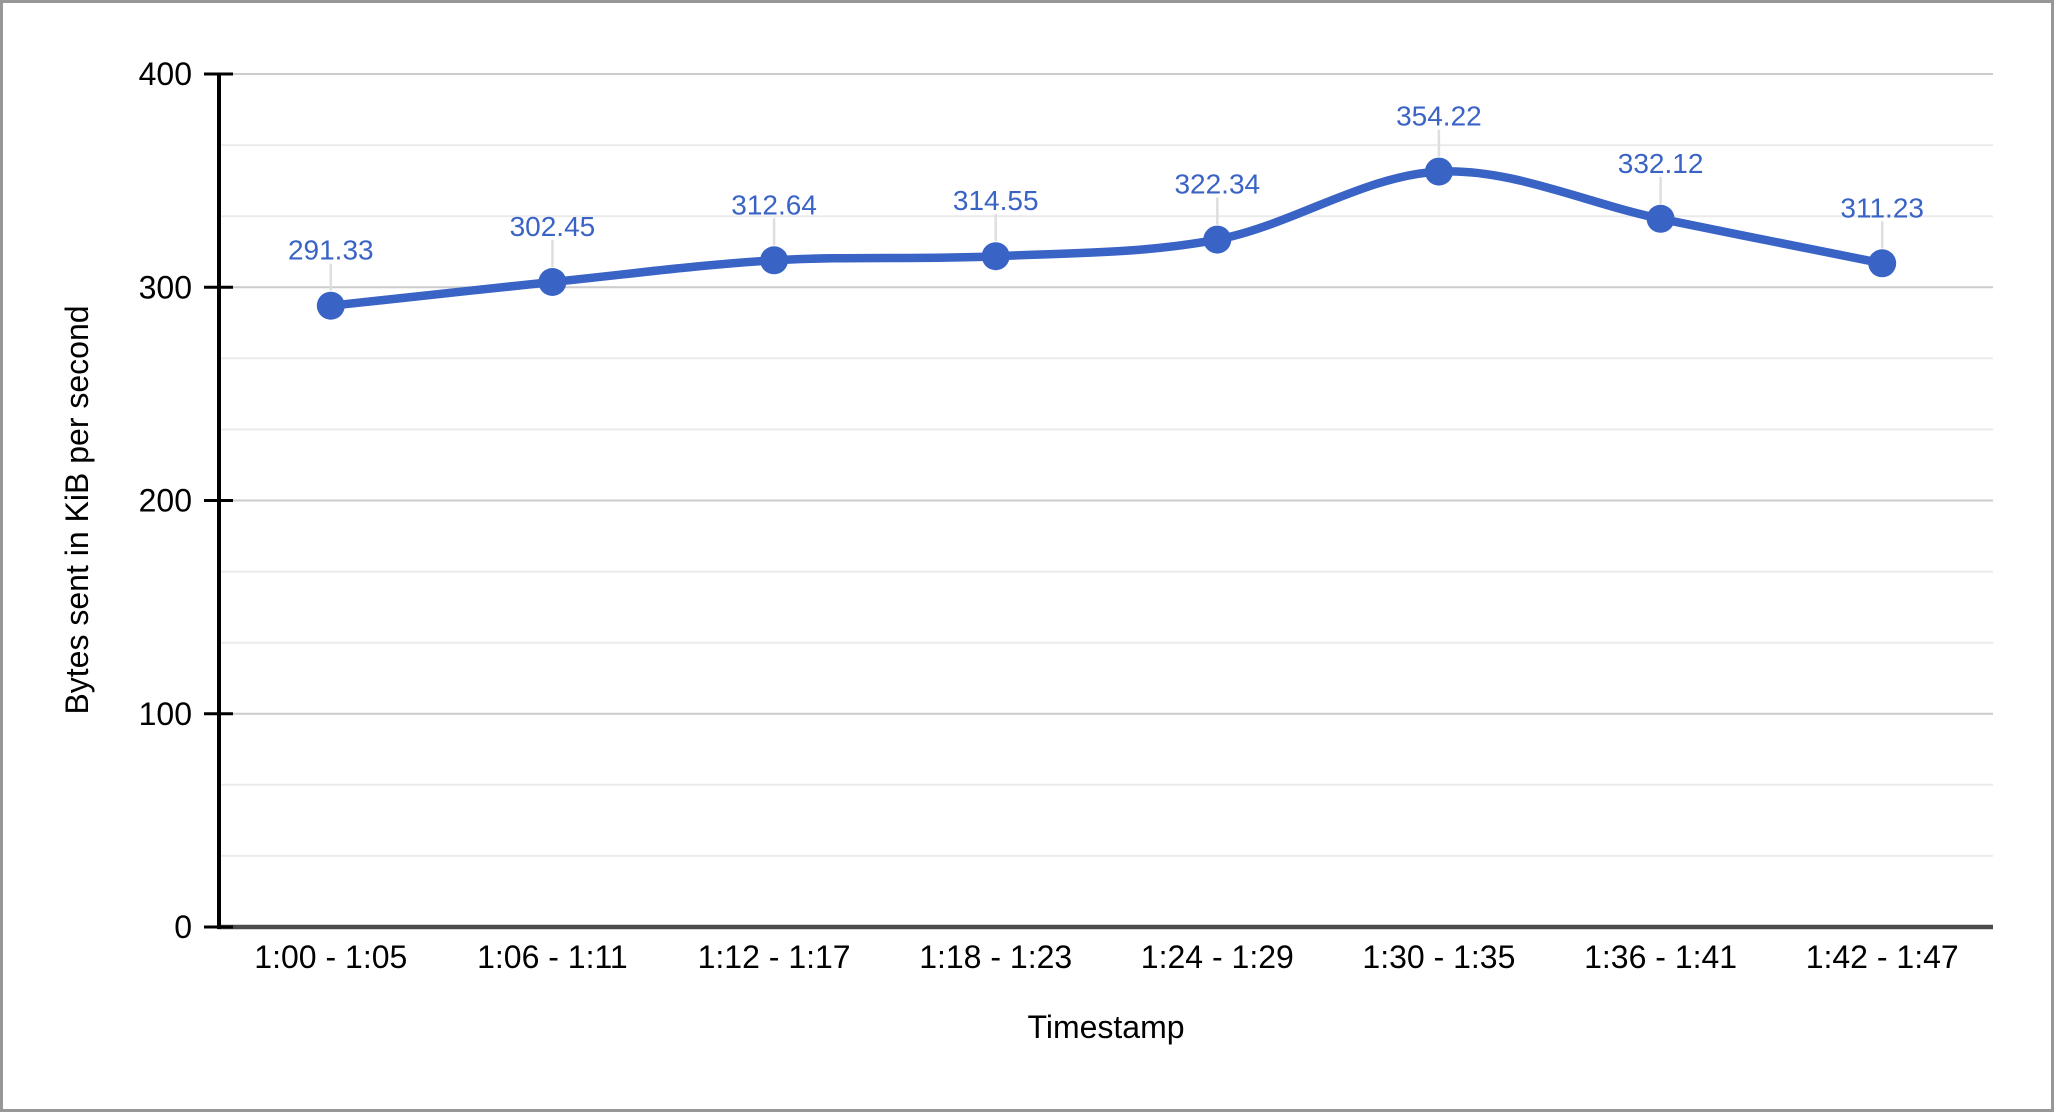  What do you see at coordinates (552, 957) in the screenshot?
I see `x-axis-label-1: 1:06 - 1:11` at bounding box center [552, 957].